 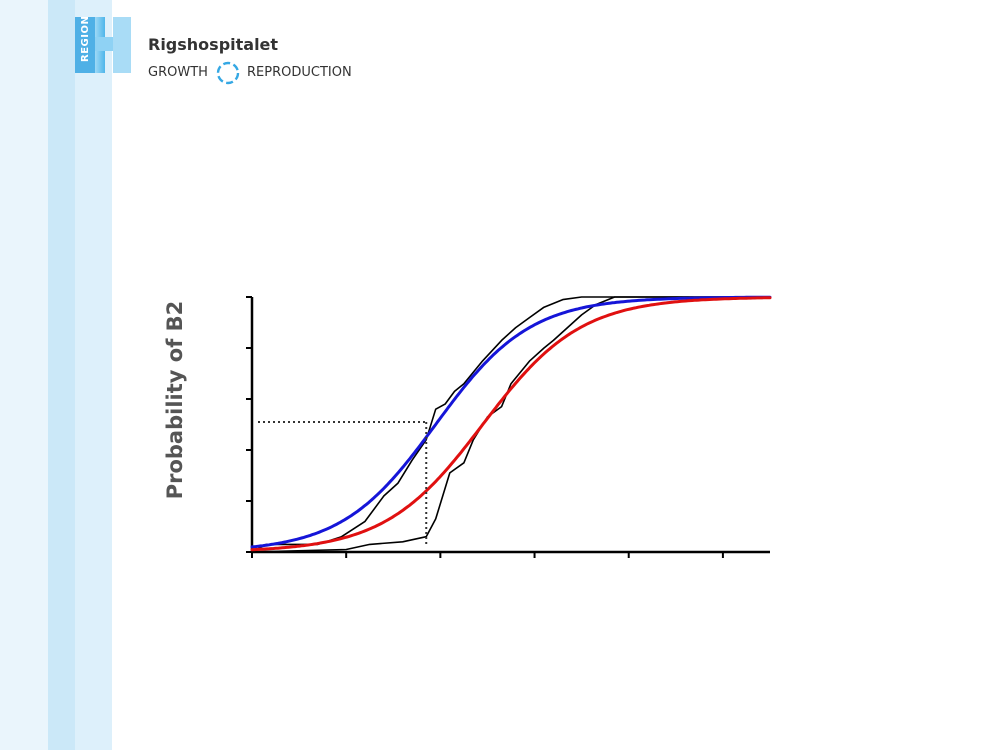 What do you see at coordinates (213, 44) in the screenshot?
I see `hospital-name: Rigshospitalet` at bounding box center [213, 44].